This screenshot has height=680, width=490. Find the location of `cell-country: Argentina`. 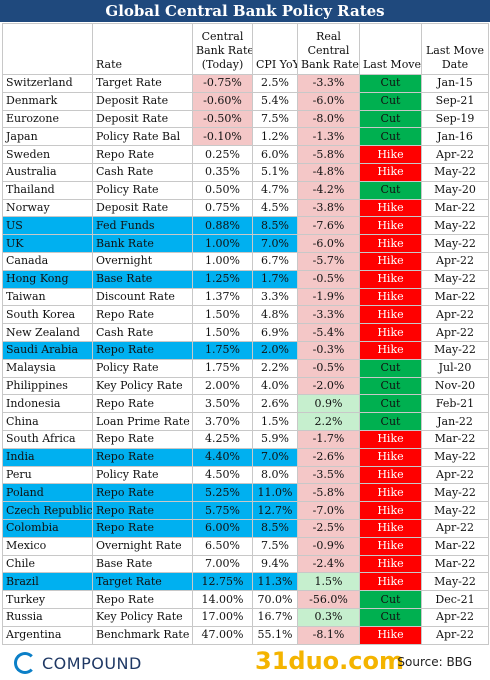

cell-country: Argentina is located at coordinates (47, 635).